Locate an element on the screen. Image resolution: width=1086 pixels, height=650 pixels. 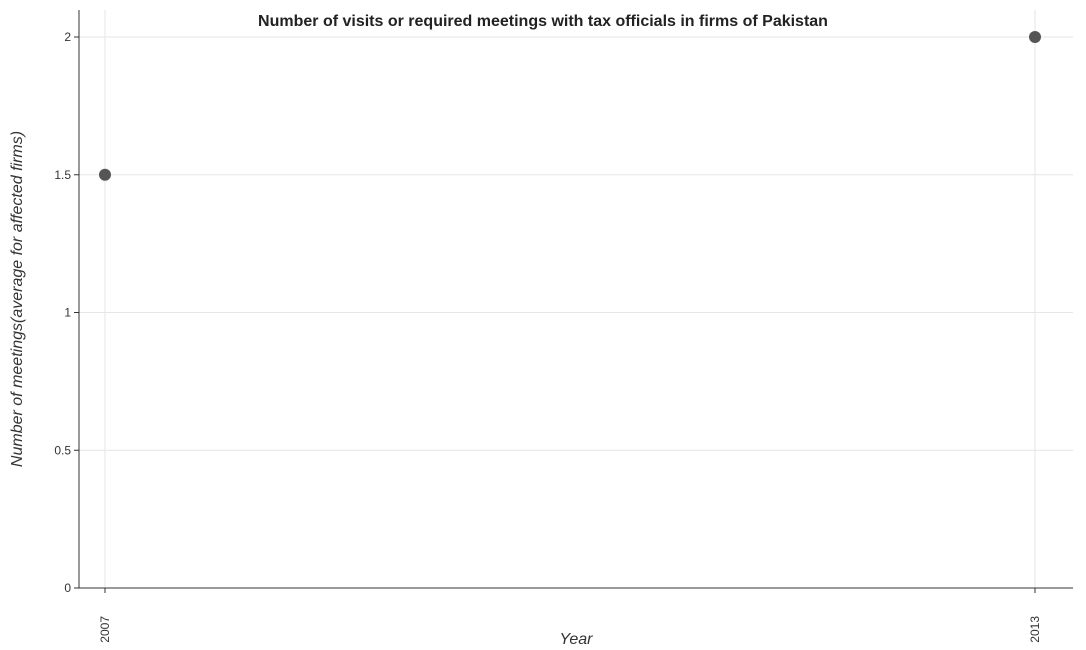
y-tick-label: 0 is located at coordinates (67, 588).